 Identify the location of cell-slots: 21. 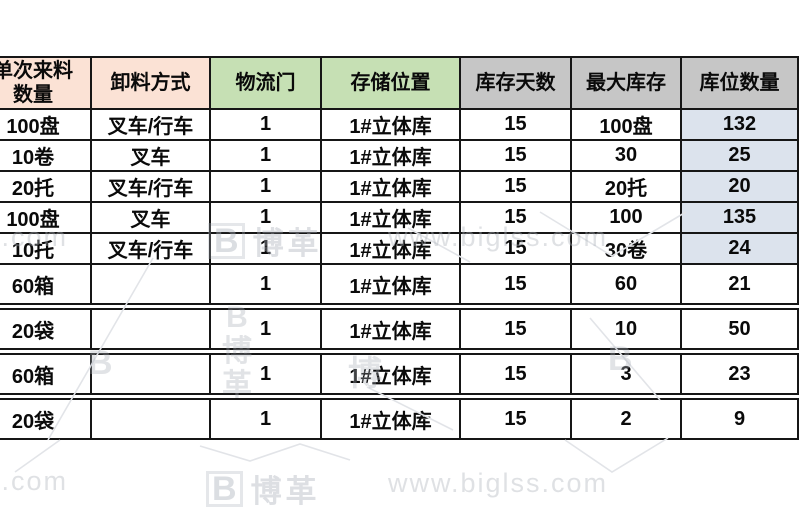
(739, 284).